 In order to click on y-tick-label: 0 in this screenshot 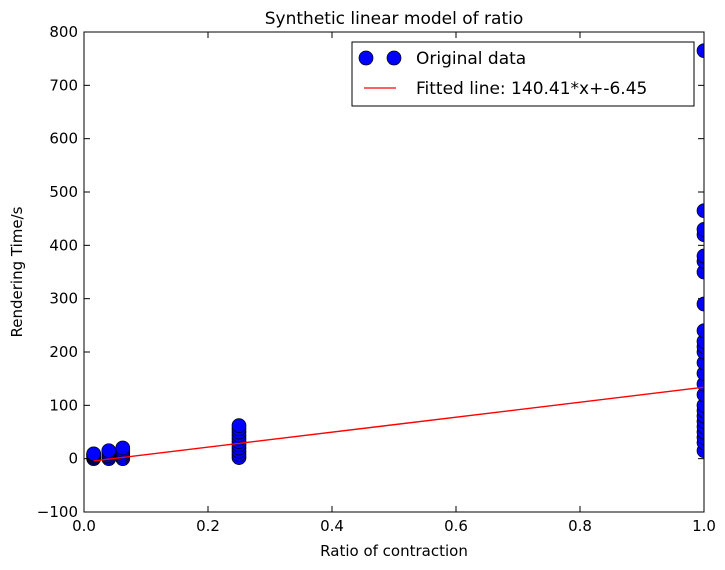, I will do `click(73, 459)`.